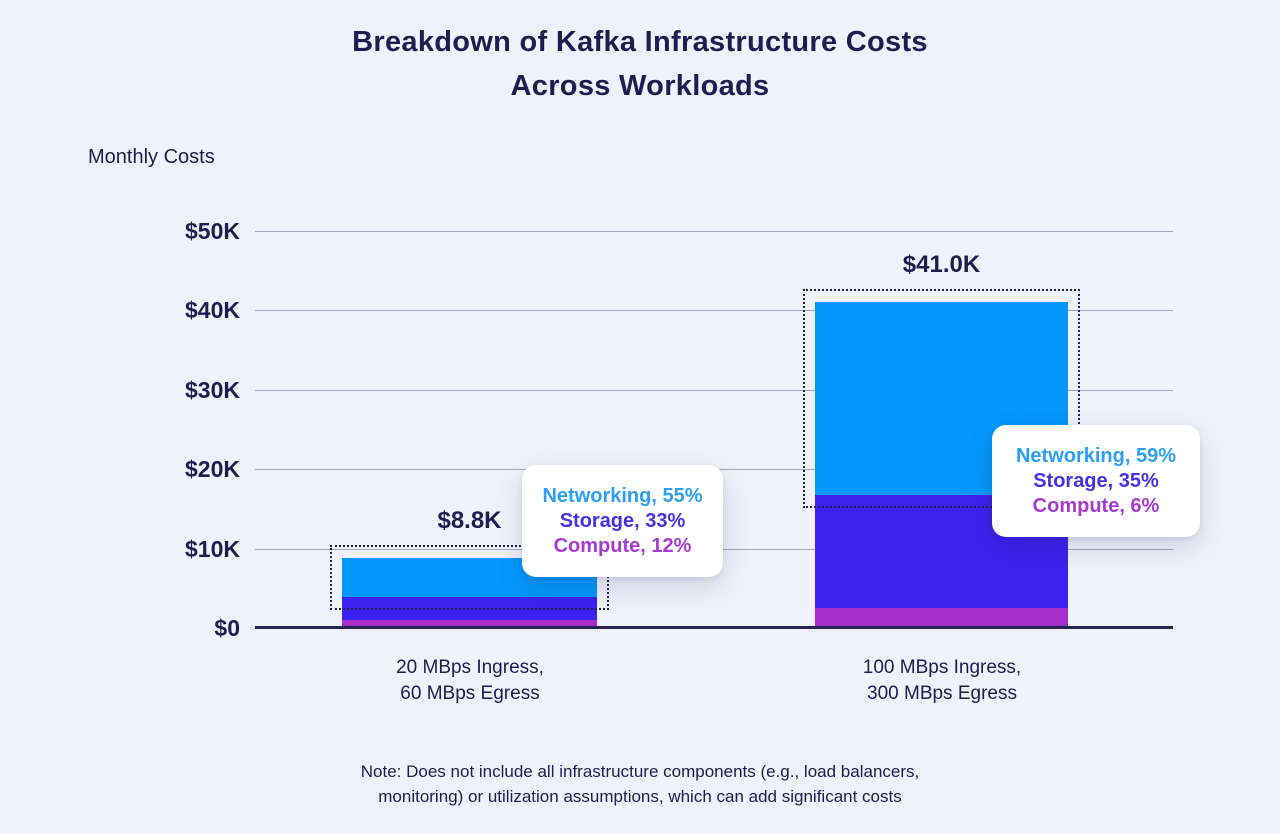  I want to click on y-tick-label-$0: $0, so click(227, 628).